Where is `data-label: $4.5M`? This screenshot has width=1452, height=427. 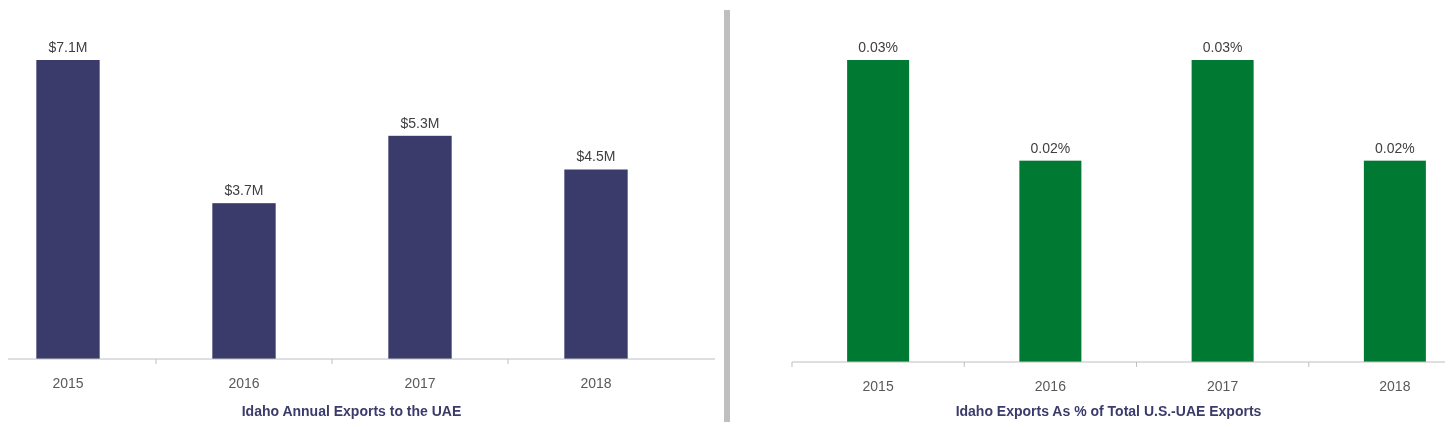
data-label: $4.5M is located at coordinates (596, 156).